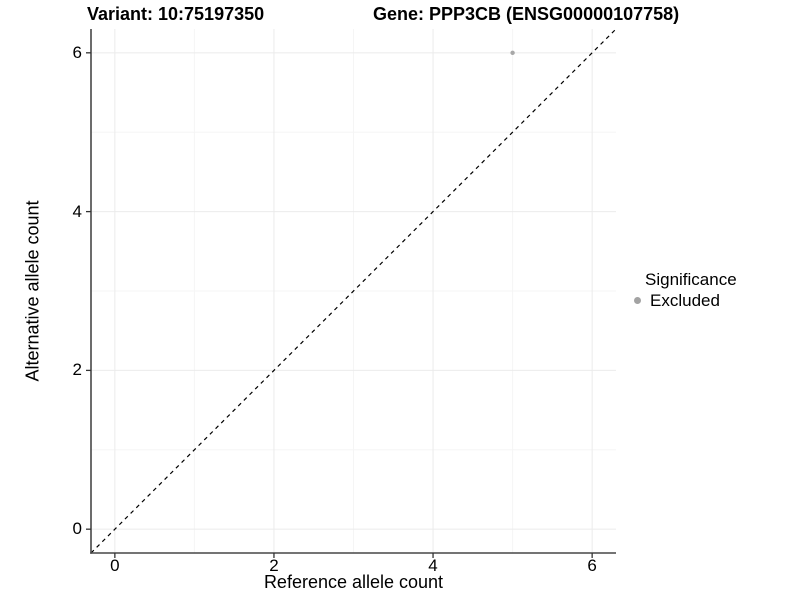 The width and height of the screenshot is (800, 600). I want to click on plot-title-gene: Gene: PPP3CB (ENSG00000107758), so click(526, 14).